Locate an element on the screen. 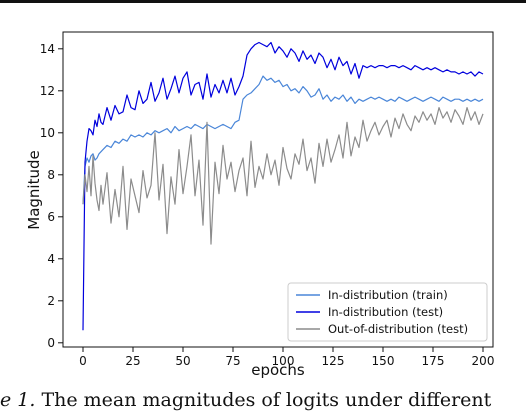  y-tick-label: 14 is located at coordinates (47, 49).